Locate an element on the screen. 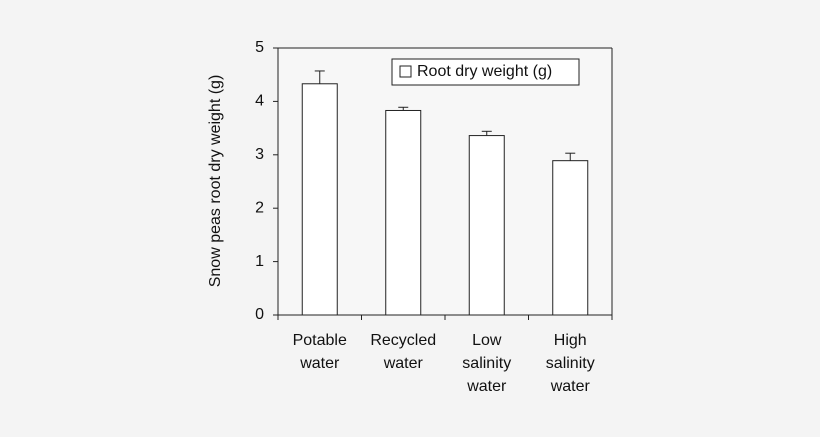 This screenshot has height=437, width=820. y-axis-label: Snow peas root dry weight (g) is located at coordinates (215, 181).